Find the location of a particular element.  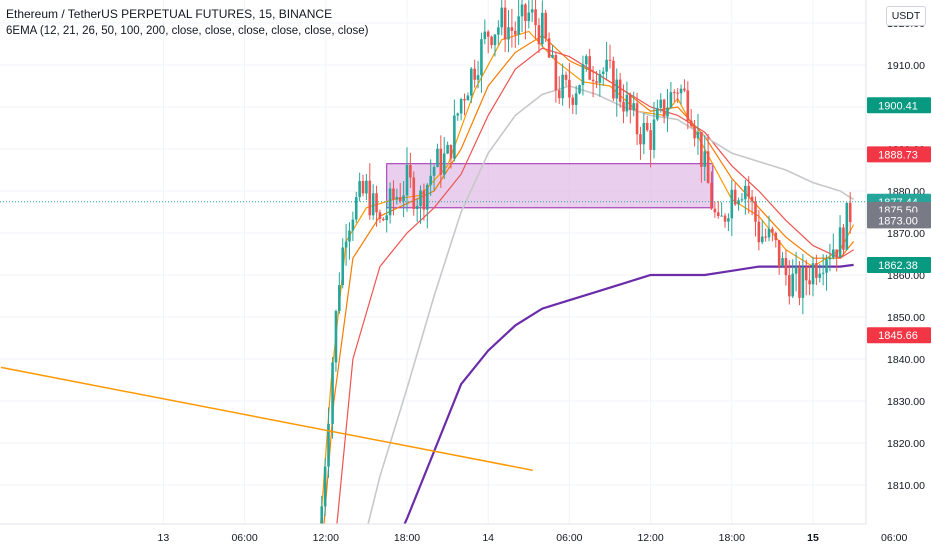

supply-zone is located at coordinates (550, 186).